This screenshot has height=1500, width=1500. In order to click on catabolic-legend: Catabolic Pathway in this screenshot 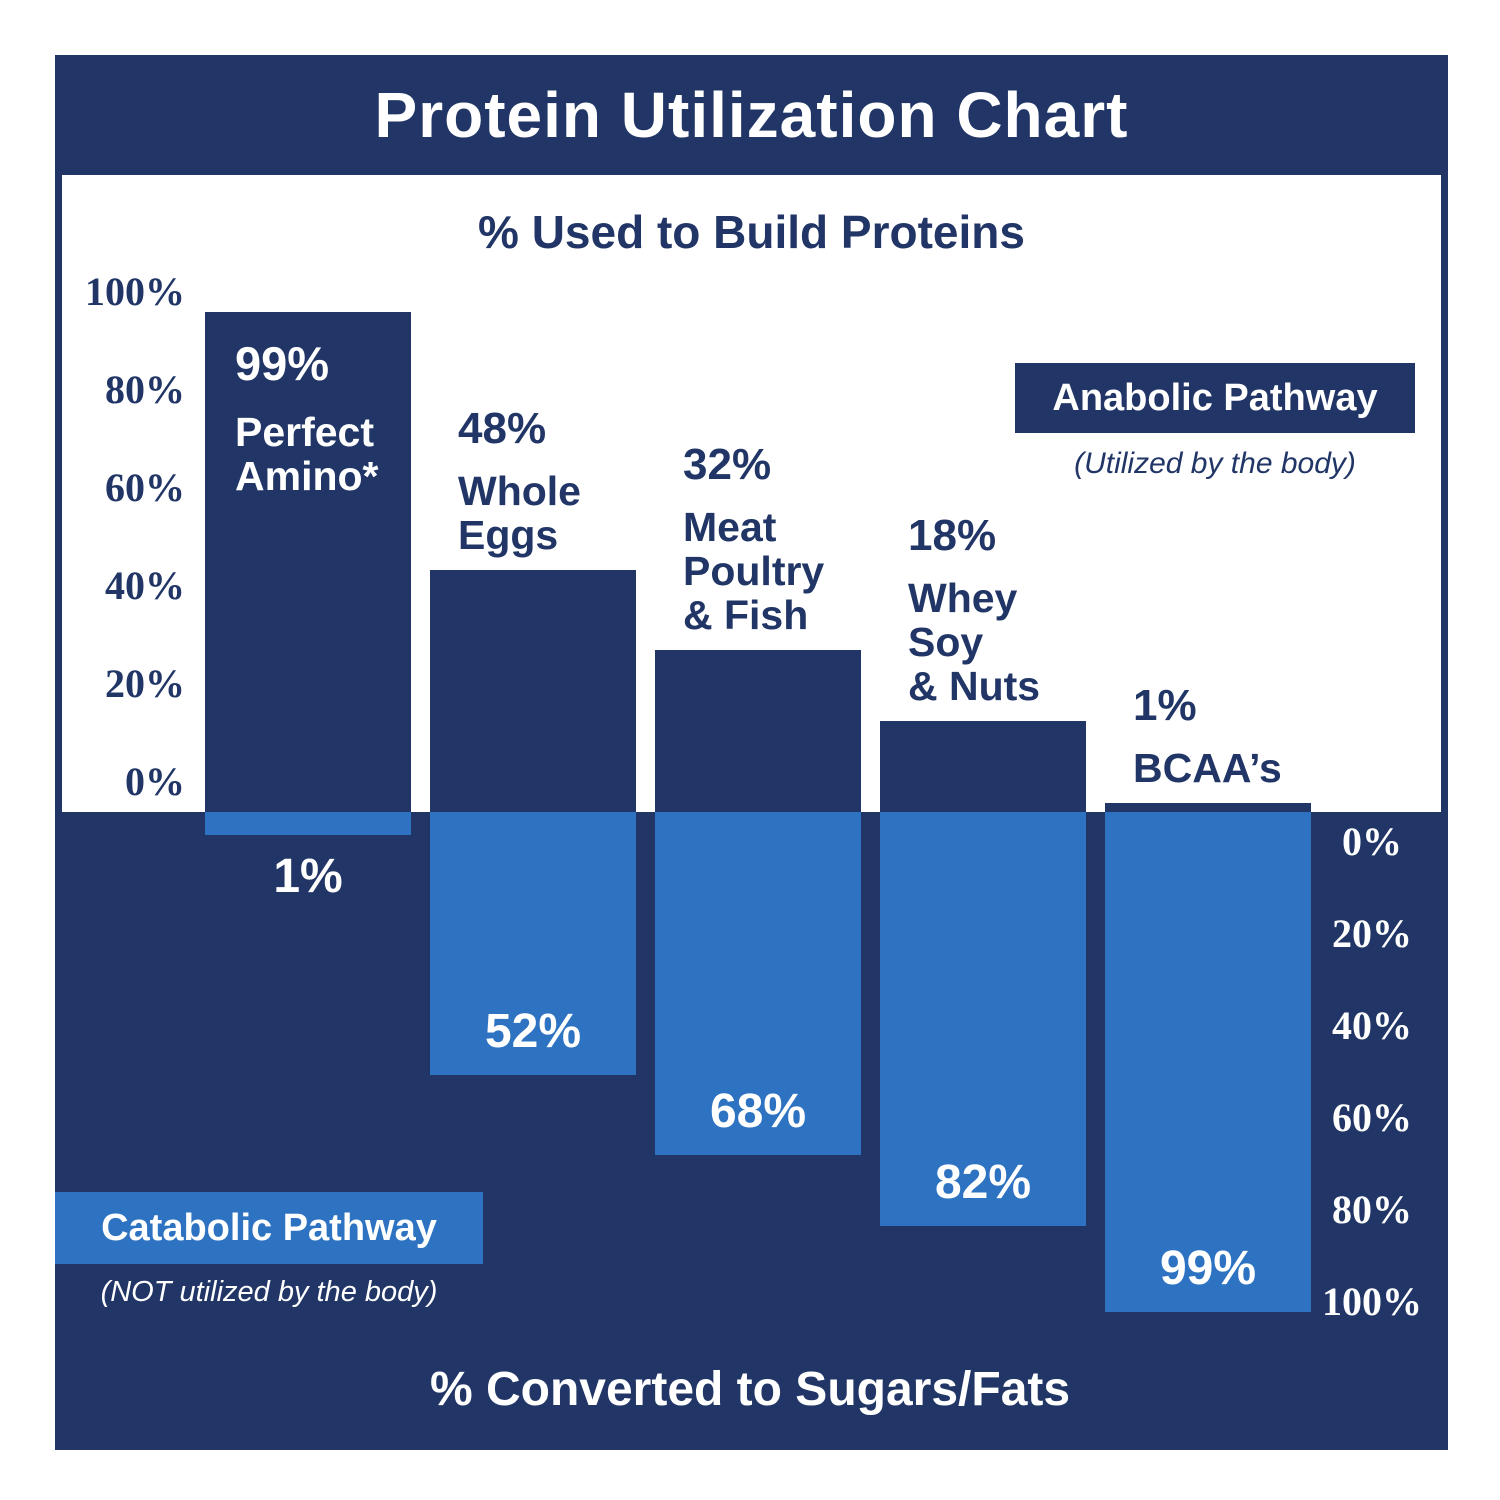, I will do `click(269, 1228)`.